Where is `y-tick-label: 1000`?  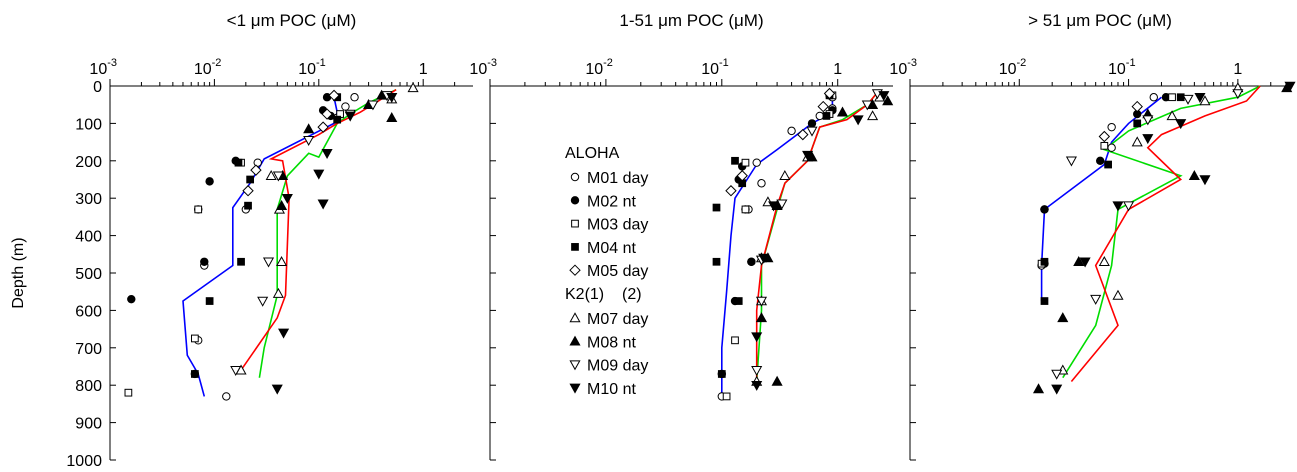
y-tick-label: 1000 is located at coordinates (84, 461).